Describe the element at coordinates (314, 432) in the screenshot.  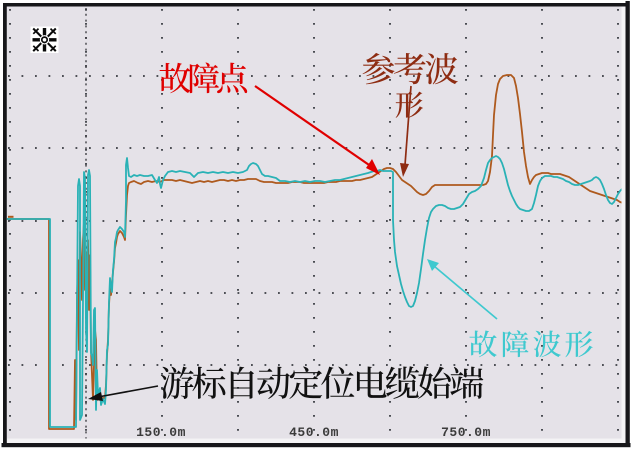
I see `svg-text: 450.0m` at that location.